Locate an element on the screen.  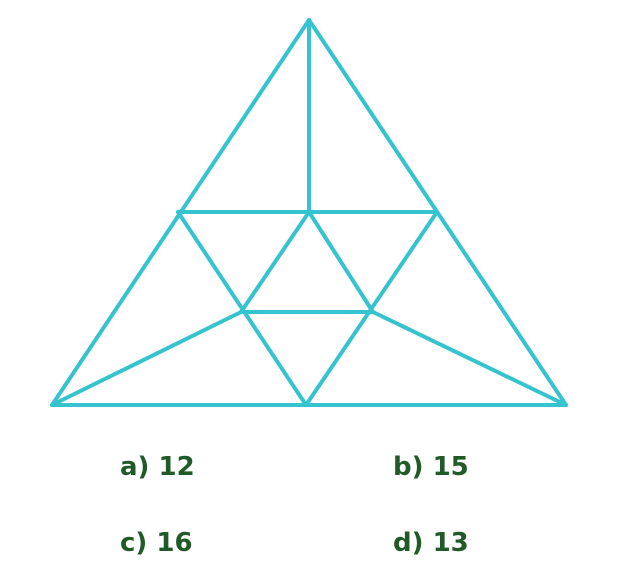
option-d-value: 13 is located at coordinates (450, 543).